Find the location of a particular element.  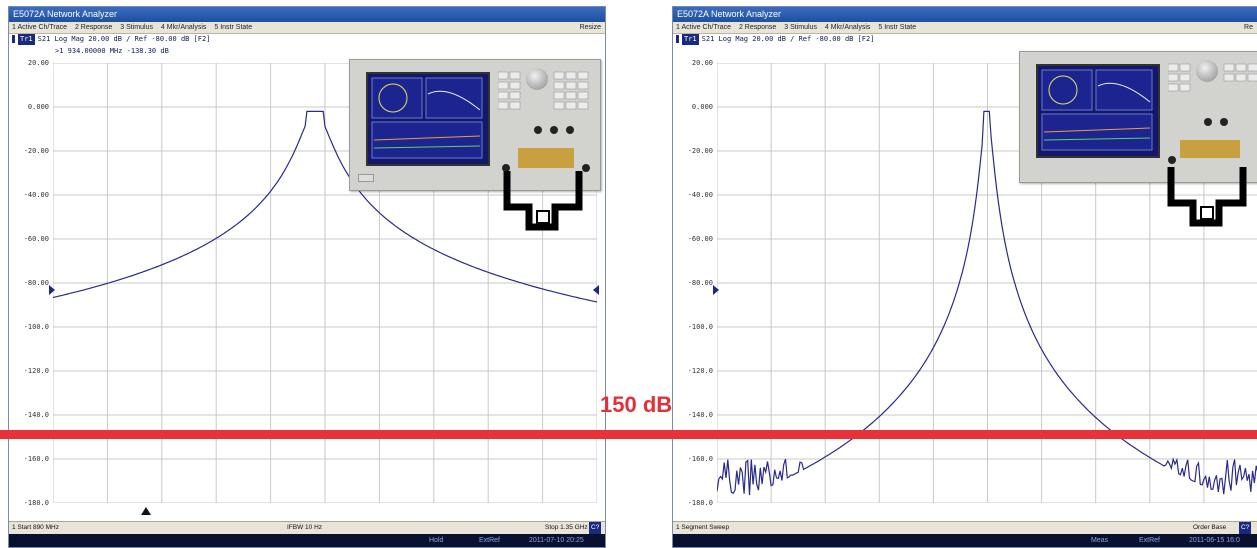

ref-level-marker-right is located at coordinates (597, 290).